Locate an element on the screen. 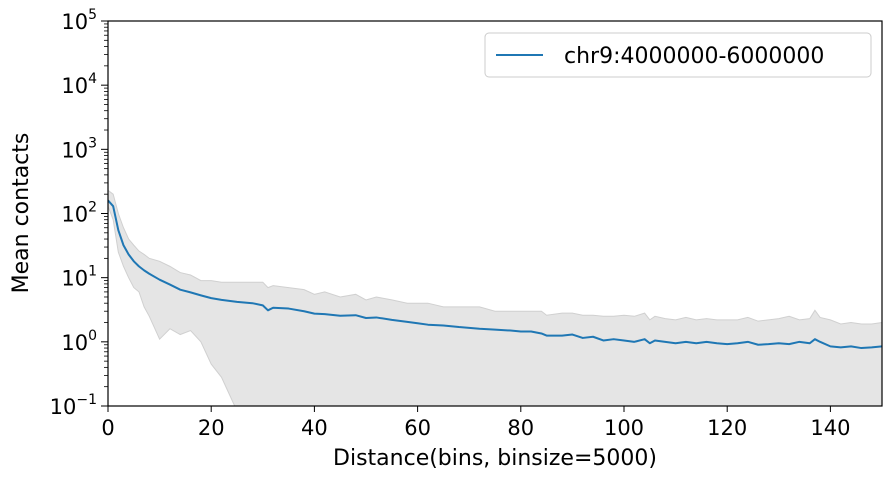 Image resolution: width=892 pixels, height=479 pixels. x-tick-label-0: 0 is located at coordinates (107, 428).